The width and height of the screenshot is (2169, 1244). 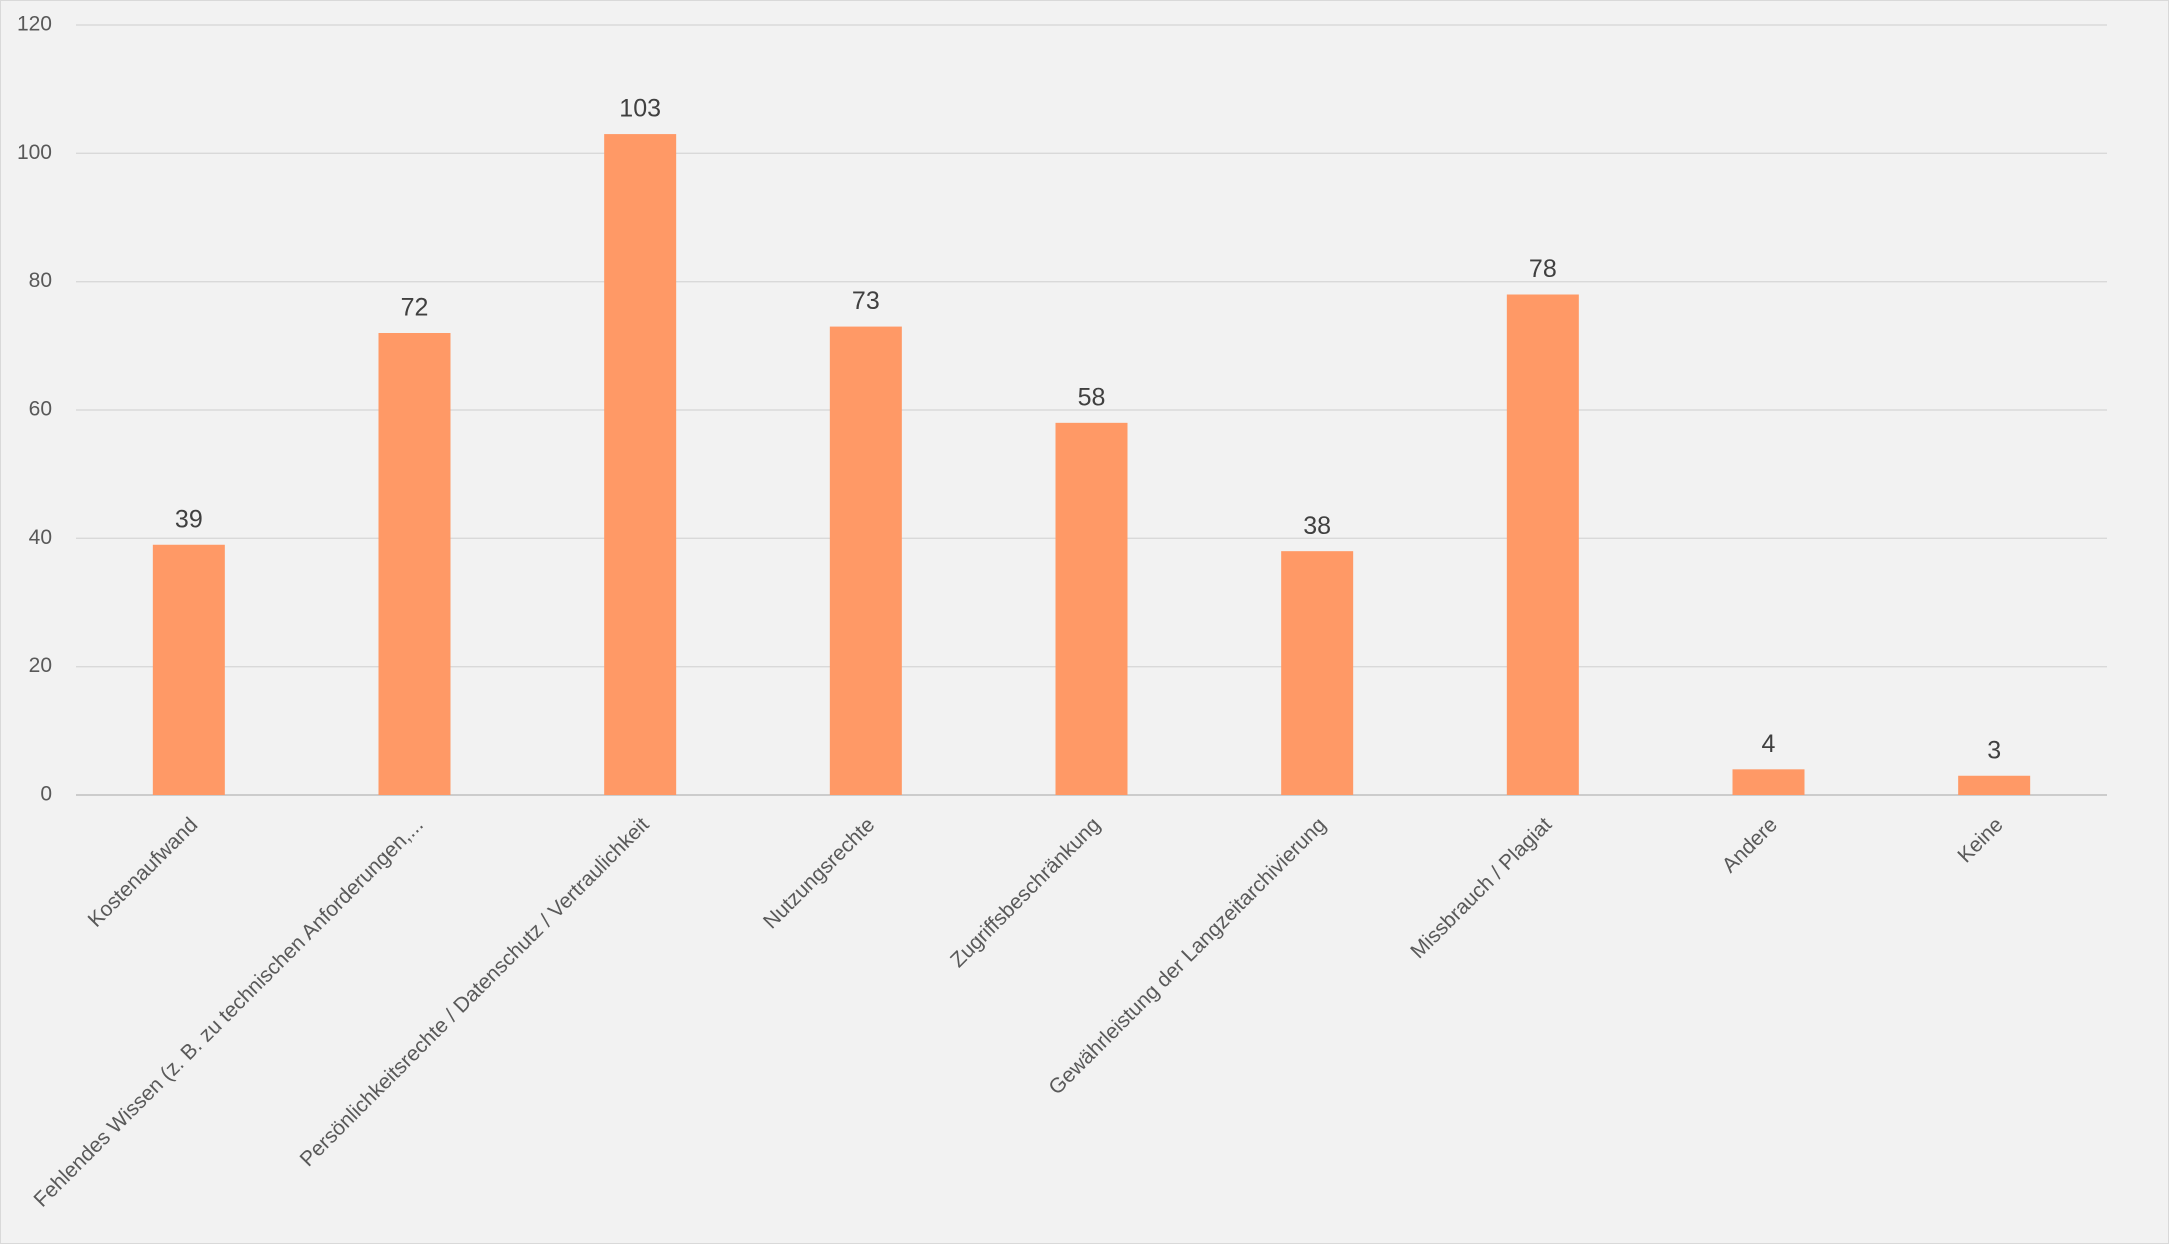 I want to click on data-label: 73, so click(x=866, y=301).